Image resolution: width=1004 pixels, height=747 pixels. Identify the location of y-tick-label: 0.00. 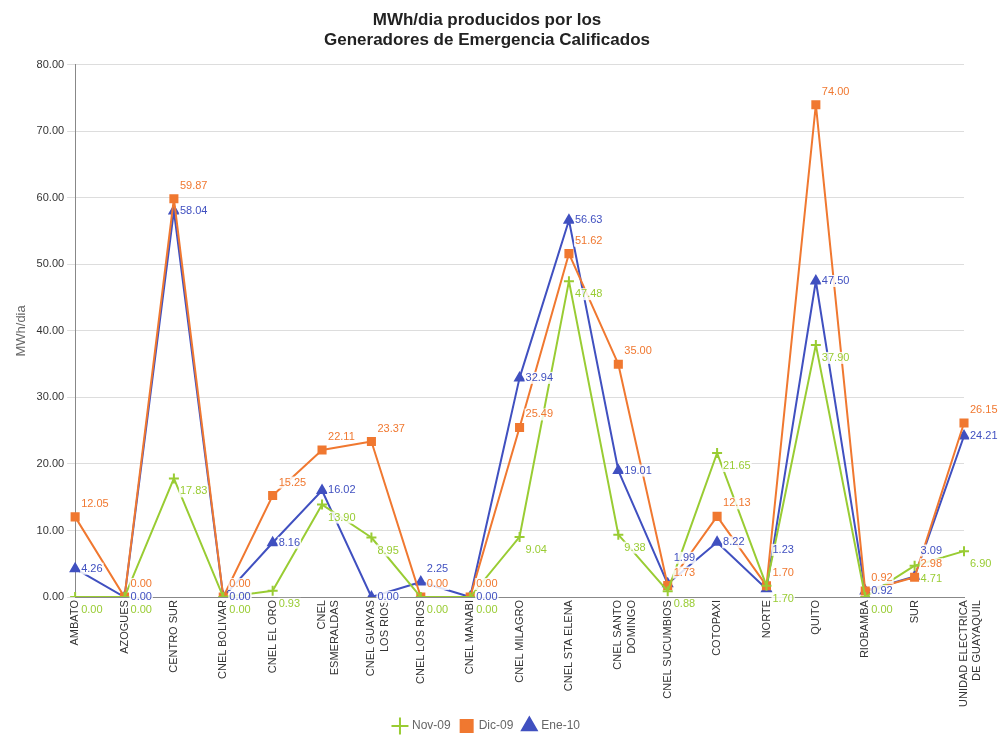
(53, 596).